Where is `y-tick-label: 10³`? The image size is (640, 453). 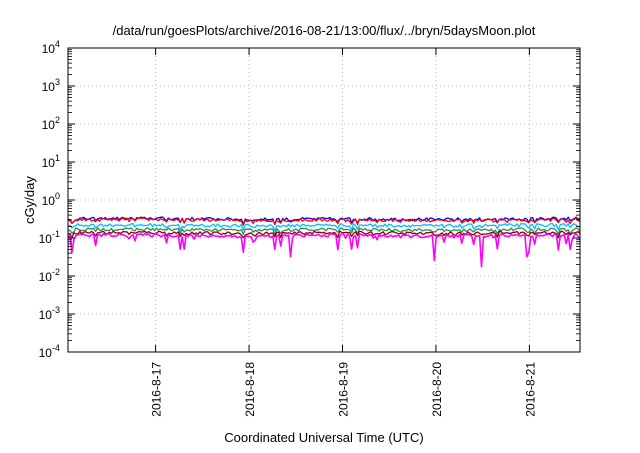
y-tick-label: 10³ is located at coordinates (51, 85).